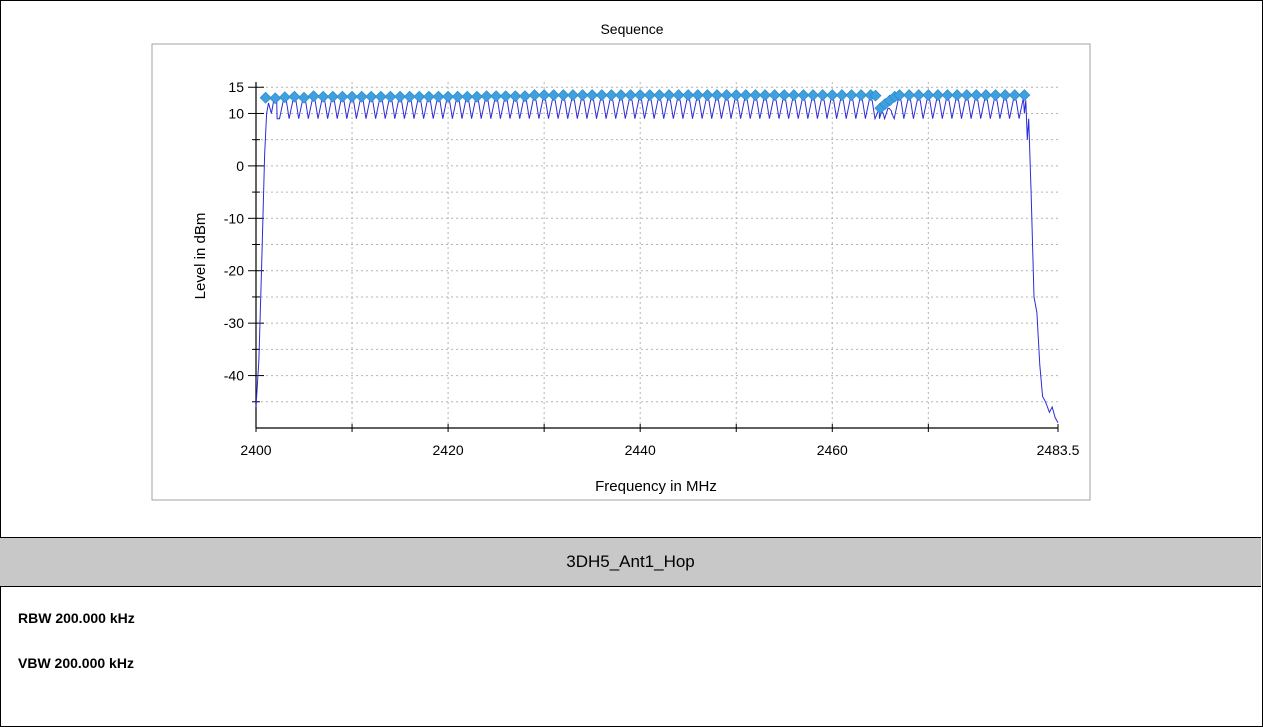 The width and height of the screenshot is (1263, 727). What do you see at coordinates (234, 376) in the screenshot?
I see `y-tick-label: -40` at bounding box center [234, 376].